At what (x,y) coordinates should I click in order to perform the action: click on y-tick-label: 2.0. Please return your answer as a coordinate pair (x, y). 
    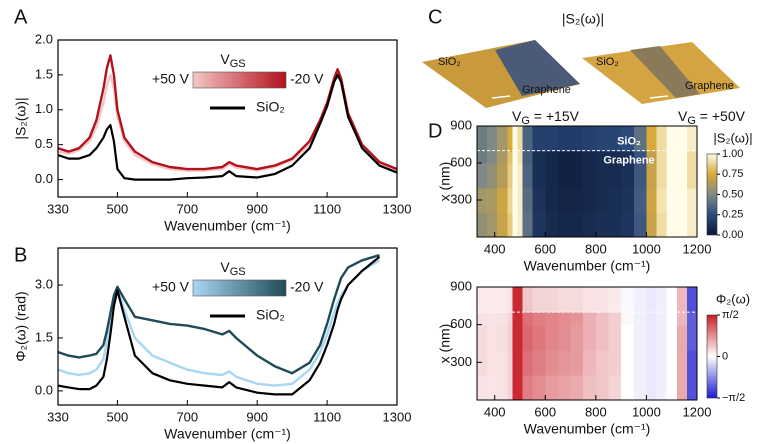
    Looking at the image, I should click on (44, 38).